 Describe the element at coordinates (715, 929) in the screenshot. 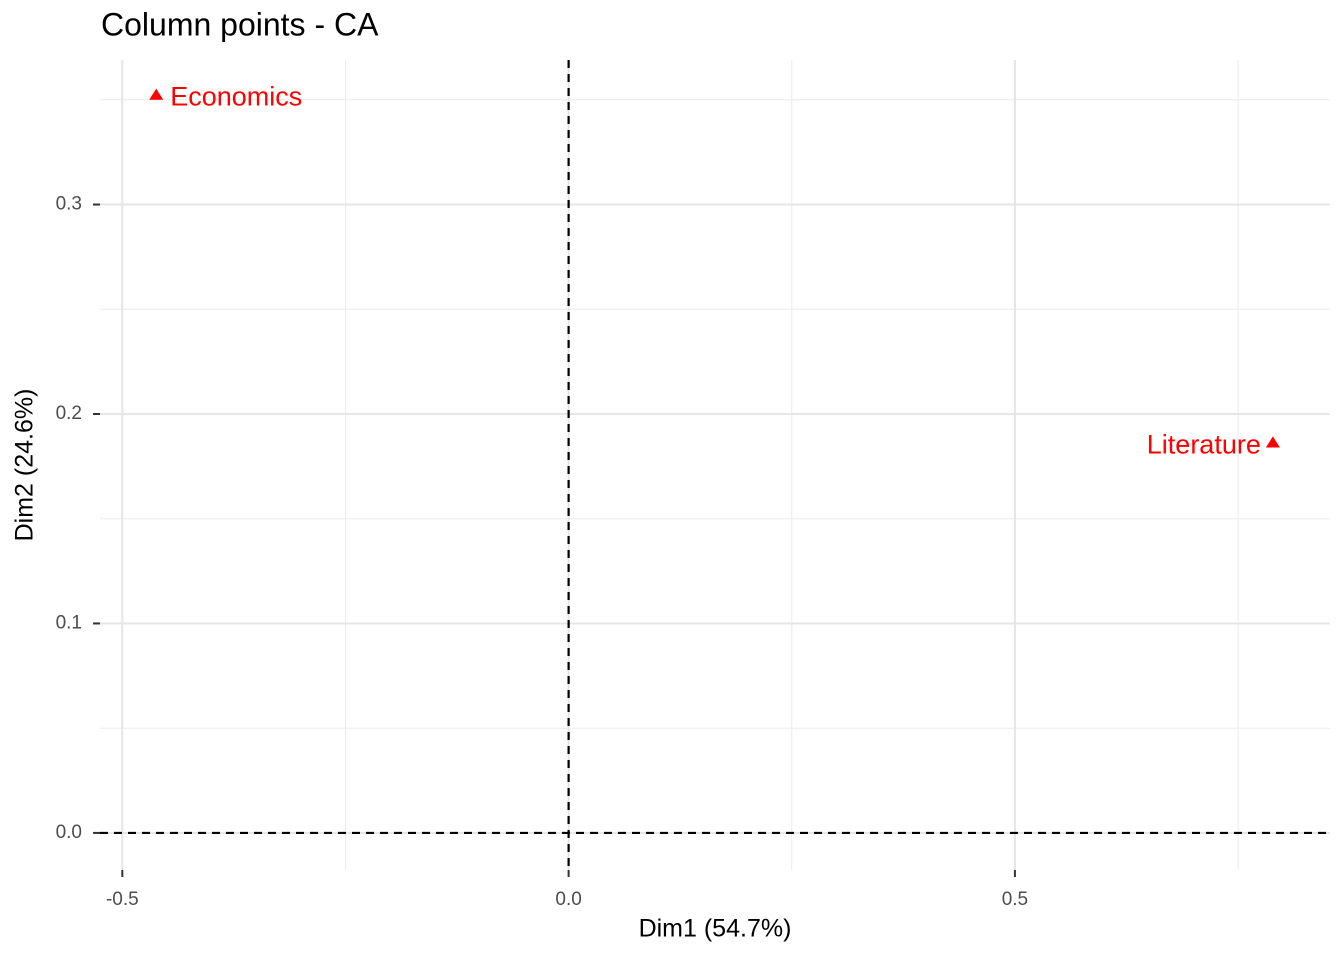

I see `x-axis-label: Dim1 (54.7%)` at that location.